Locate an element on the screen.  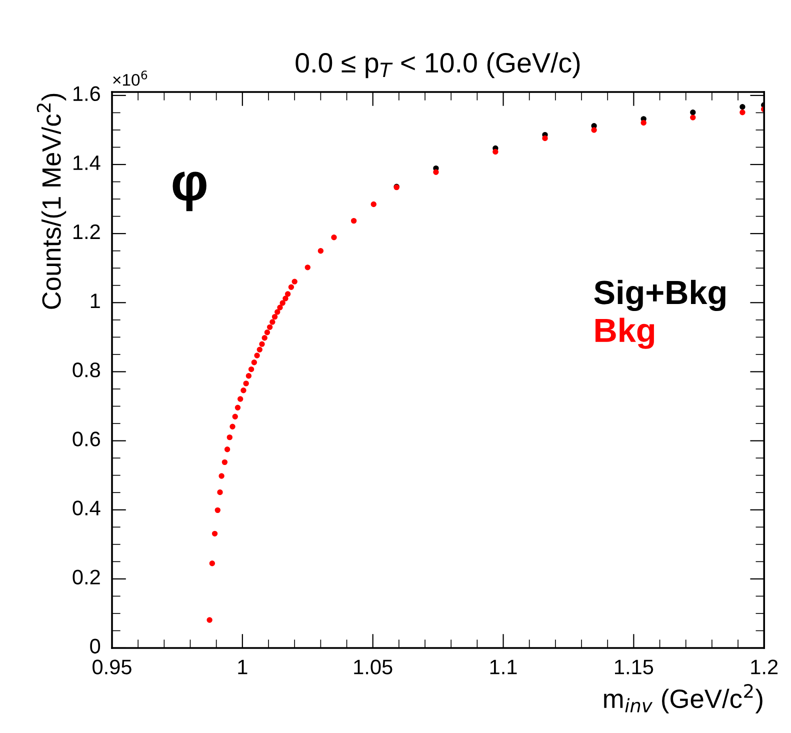
annotation: φ is located at coordinates (189, 192).